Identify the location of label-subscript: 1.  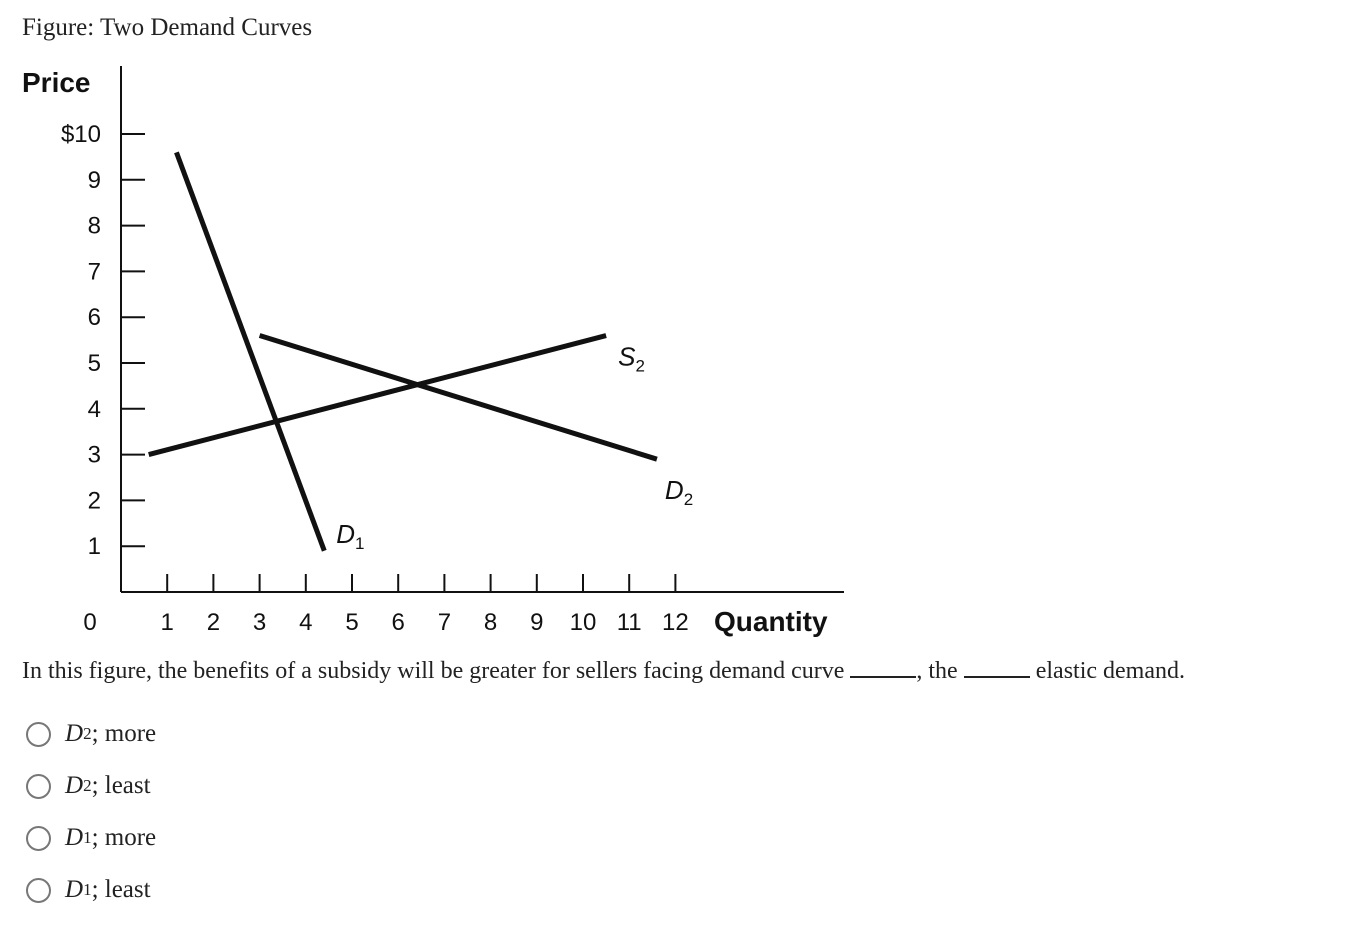
(359, 543).